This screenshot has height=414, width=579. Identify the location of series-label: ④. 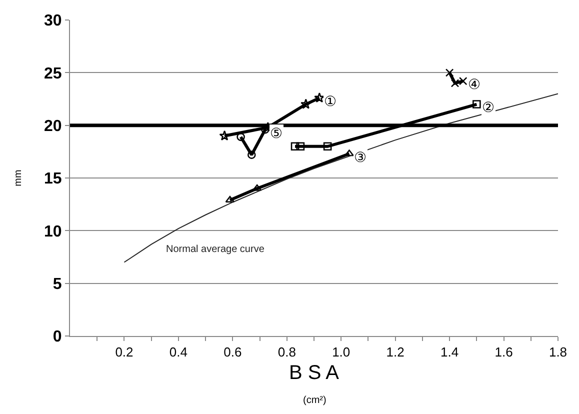
(474, 84).